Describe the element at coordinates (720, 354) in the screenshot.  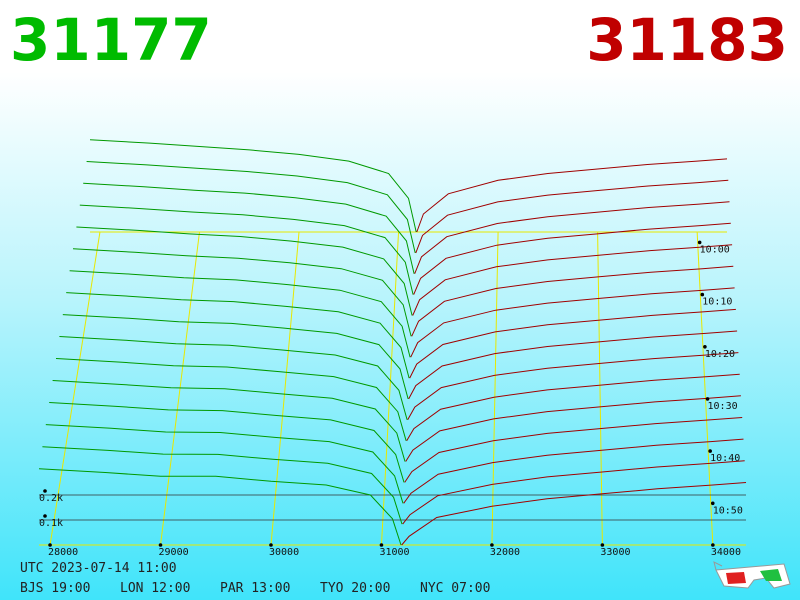
I see `t-tick-label: 10:20` at that location.